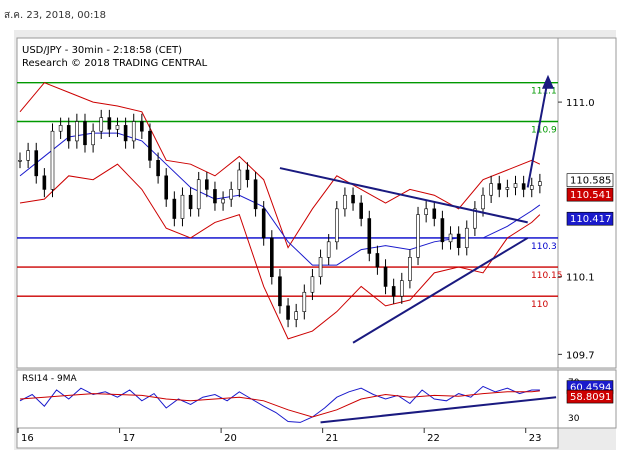  Describe the element at coordinates (576, 229) in the screenshot. I see `price-axis-ticks: 111.0 110.1 109.7` at that location.